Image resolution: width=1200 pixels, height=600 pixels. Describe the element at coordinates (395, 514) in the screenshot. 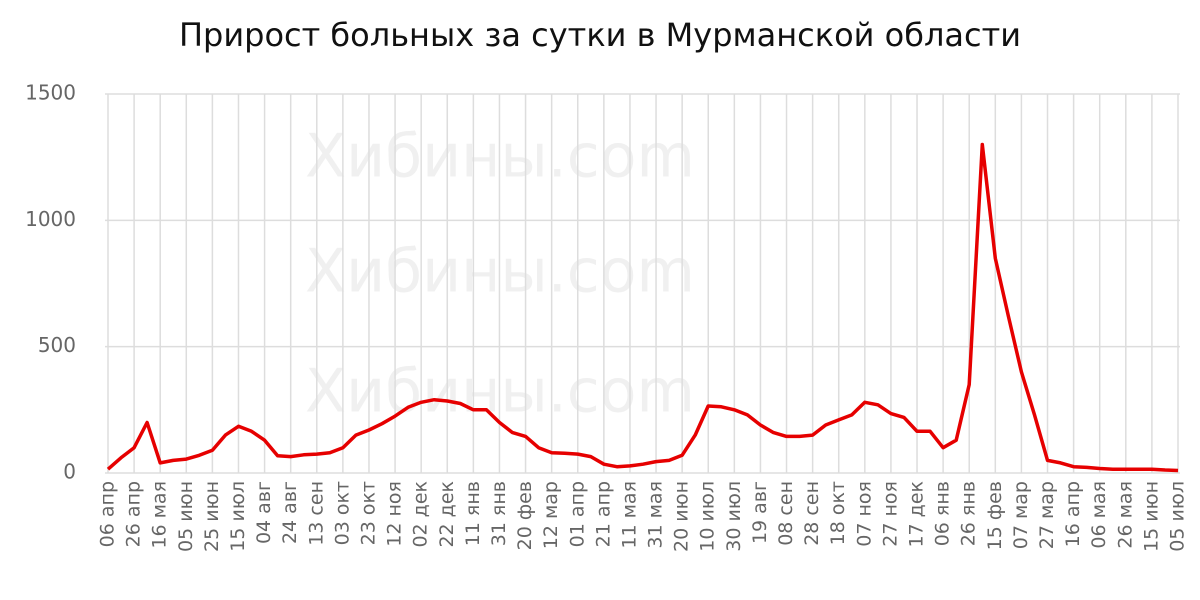

I see `x-tick-label: 12 ноя` at that location.